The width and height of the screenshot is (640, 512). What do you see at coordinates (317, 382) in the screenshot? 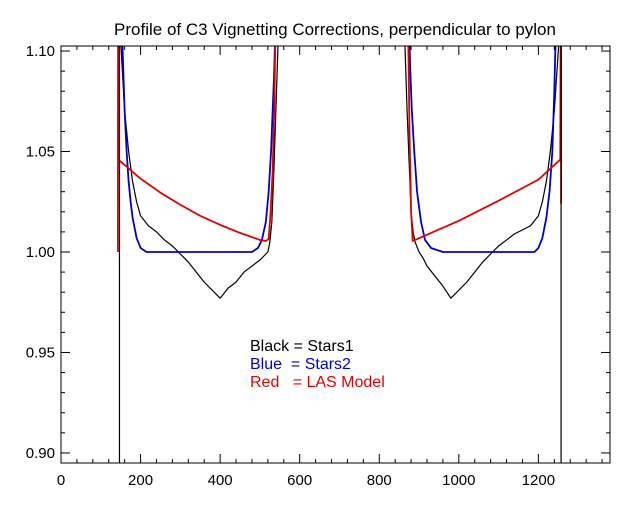
I see `legend-entry: Red = LAS Model` at bounding box center [317, 382].